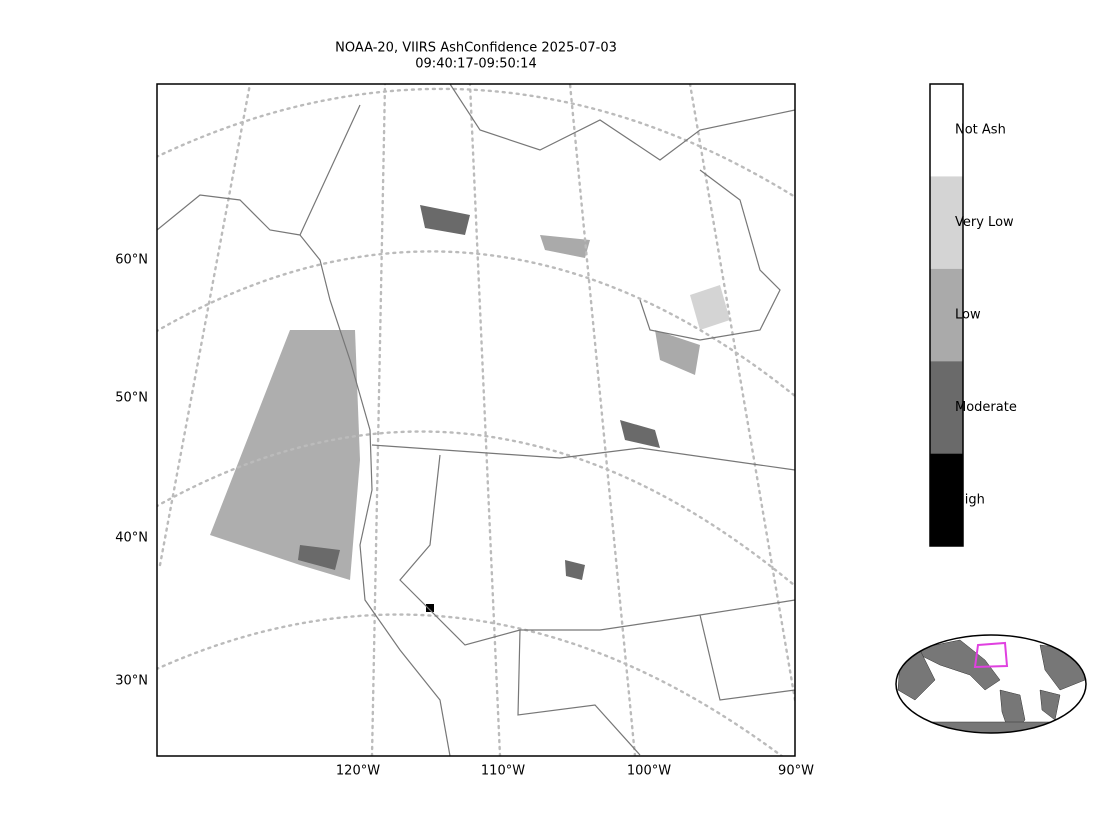  I want to click on colorbar: Not Ash Very Low Low Moderate High, so click(973, 315).